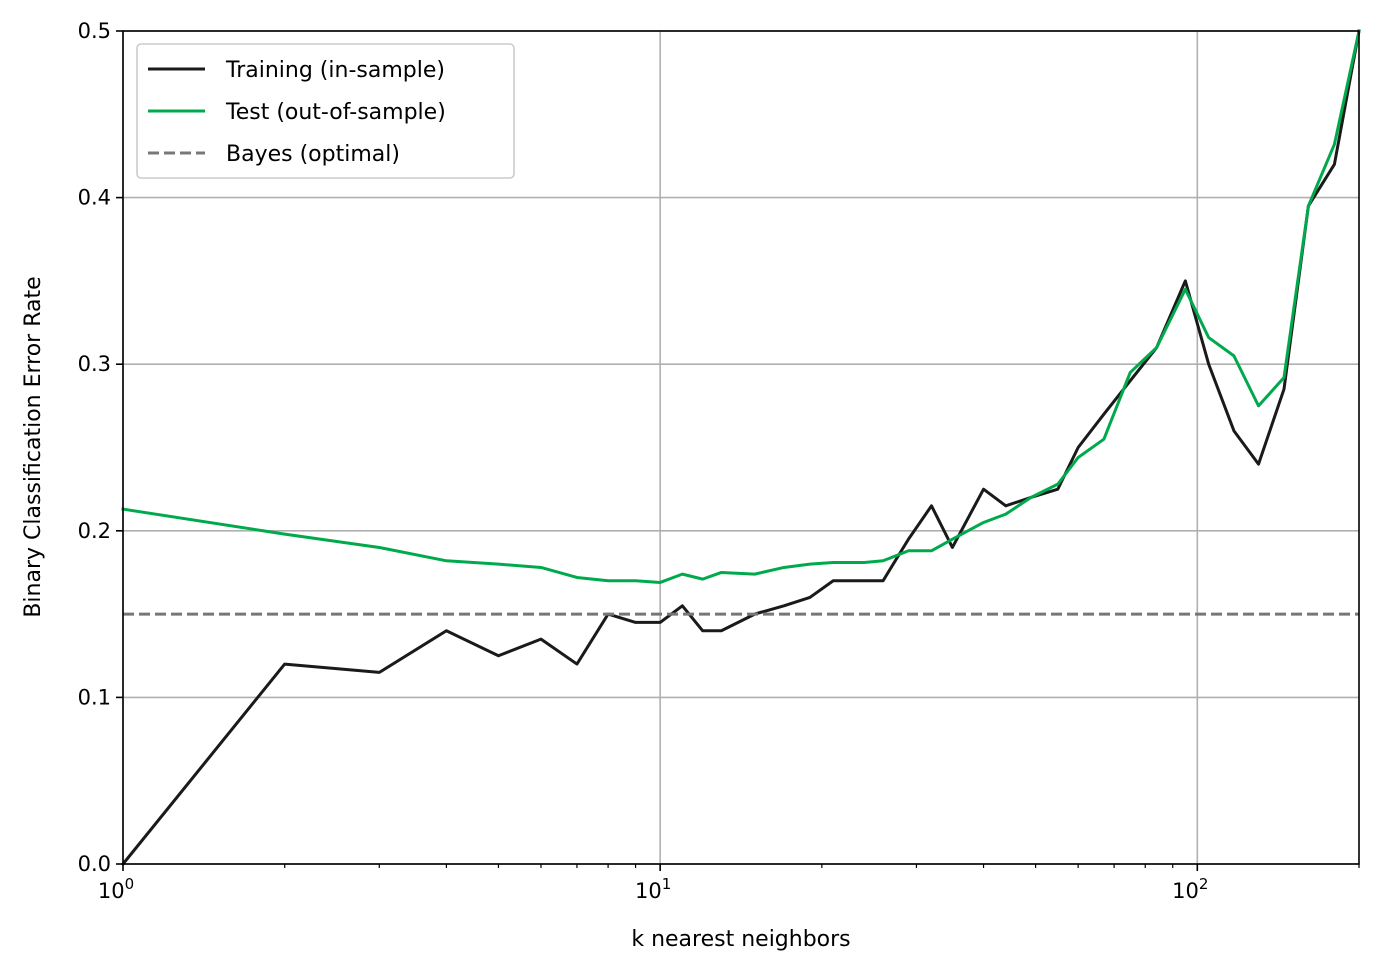  Describe the element at coordinates (313, 154) in the screenshot. I see `legend-label: Bayes (optimal)` at that location.